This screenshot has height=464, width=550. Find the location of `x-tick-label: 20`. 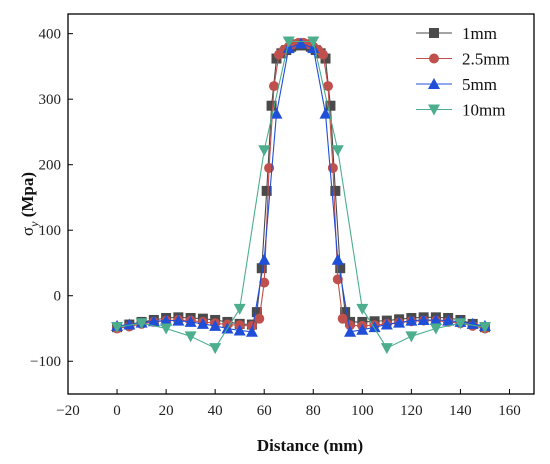

x-tick-label: 20 is located at coordinates (166, 411).